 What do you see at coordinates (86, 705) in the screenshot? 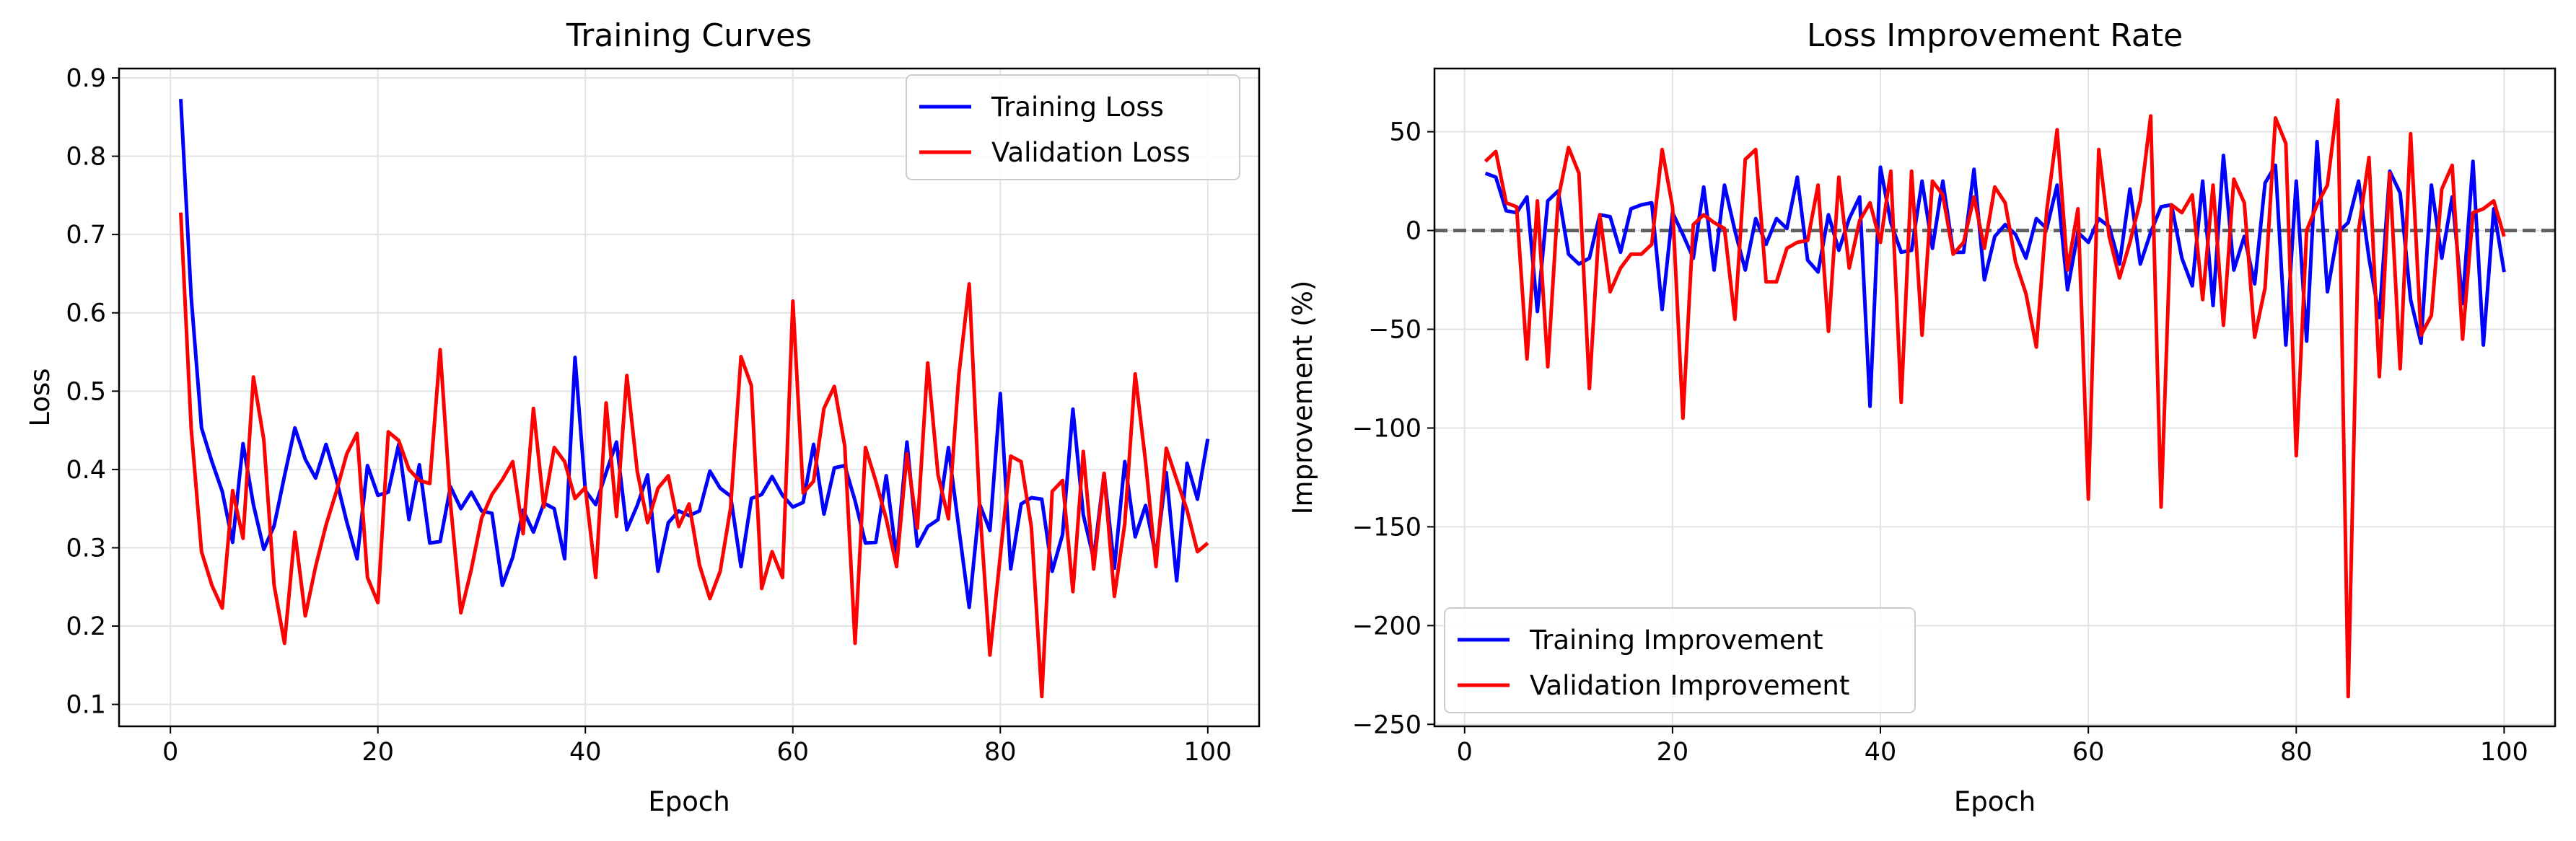
I see `y-tick-label: 0.1` at bounding box center [86, 705].